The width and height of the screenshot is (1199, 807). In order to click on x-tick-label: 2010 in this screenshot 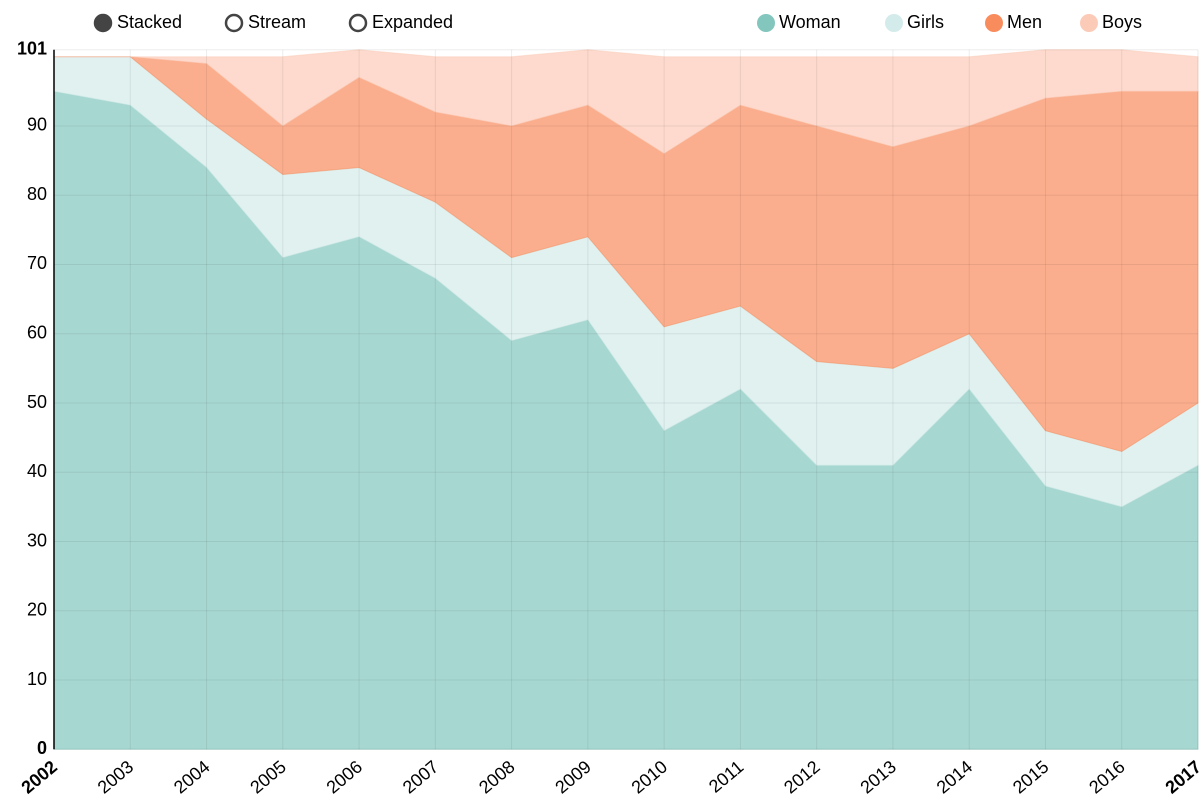, I will do `click(650, 777)`.